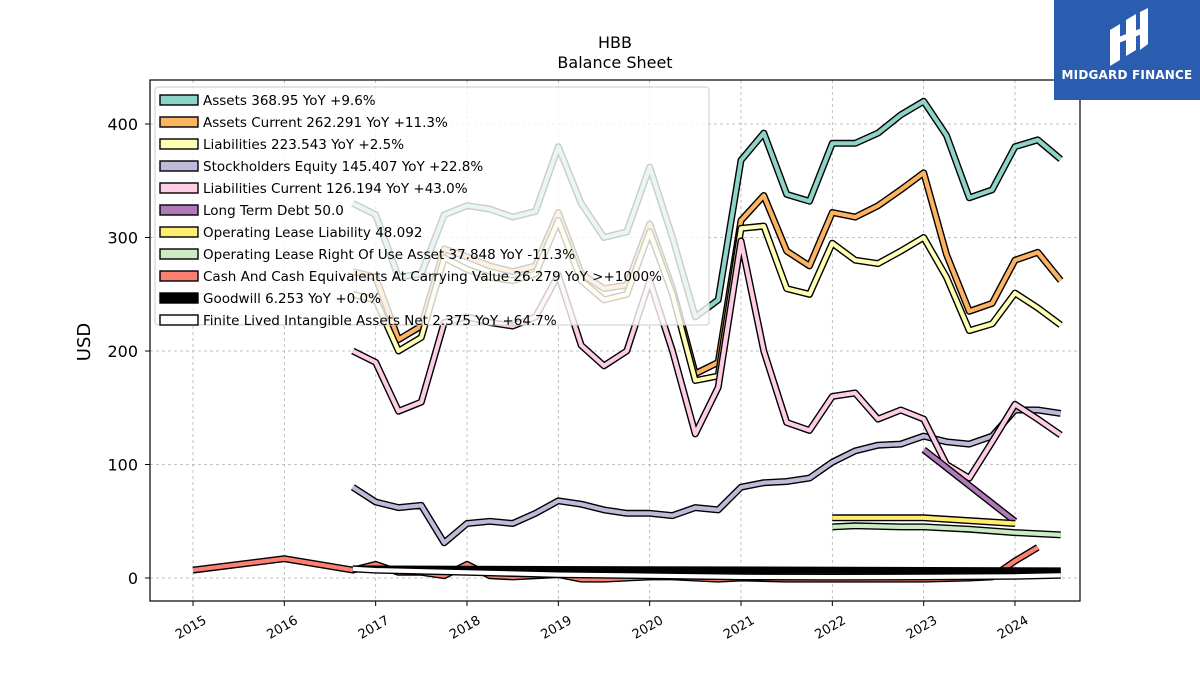 The image size is (1200, 675). What do you see at coordinates (343, 167) in the screenshot?
I see `legend-label: Stockholders Equity 145.407 YoY +22.8%` at bounding box center [343, 167].